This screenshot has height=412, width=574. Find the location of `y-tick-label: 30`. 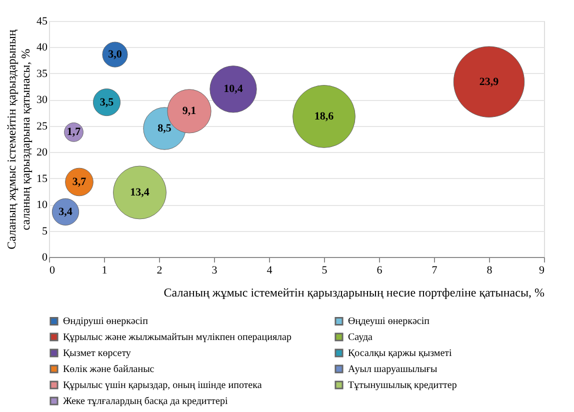

y-tick-label: 30 is located at coordinates (42, 100).